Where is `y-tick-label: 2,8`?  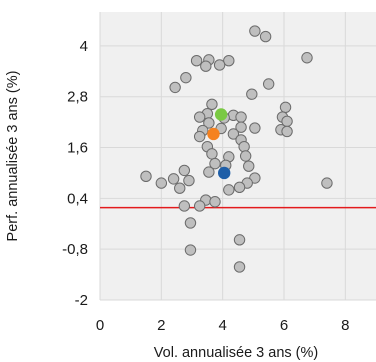
y-tick-label: 2,8 is located at coordinates (77, 97).